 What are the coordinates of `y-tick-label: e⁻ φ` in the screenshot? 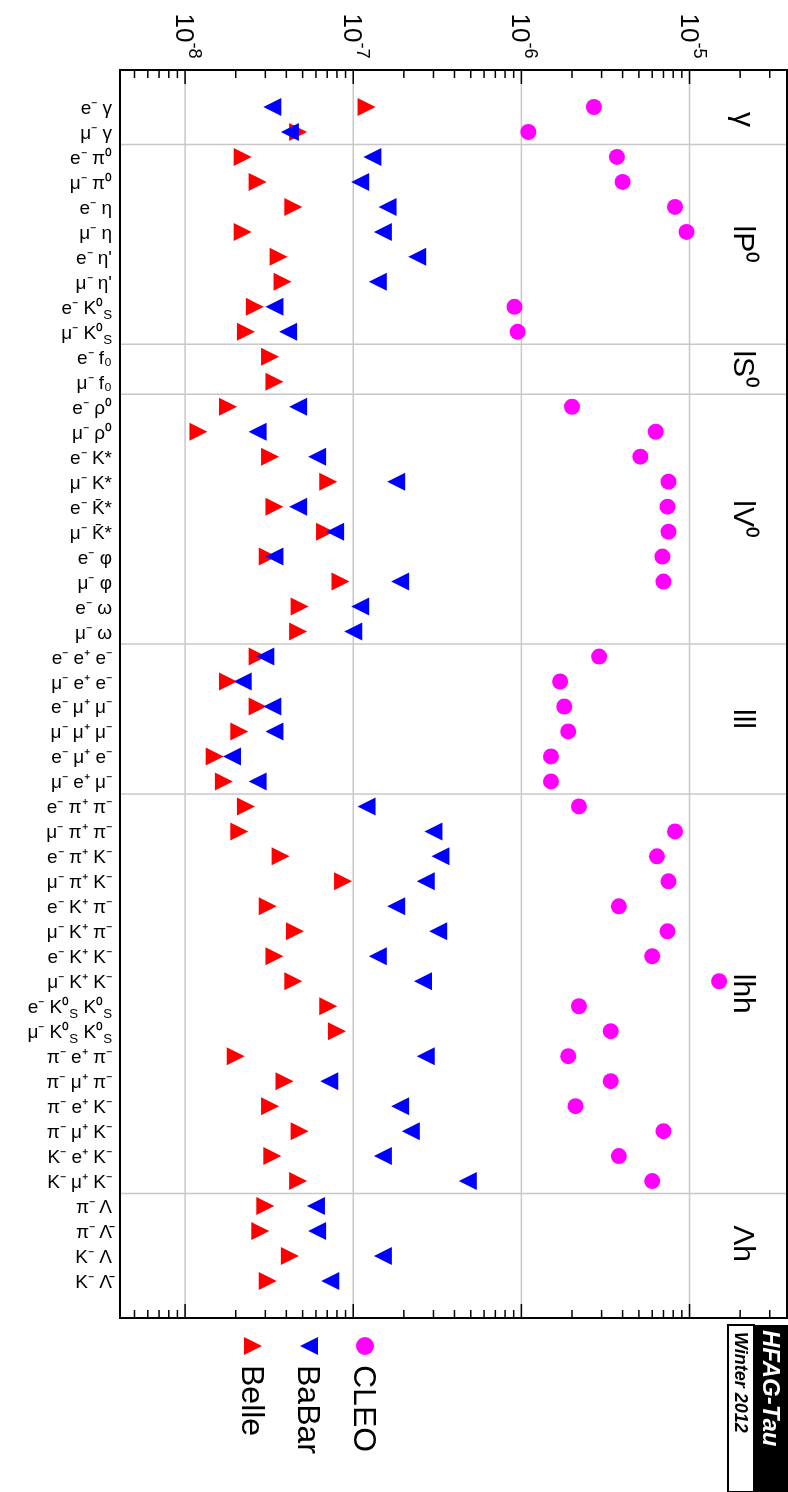 It's located at (94, 557).